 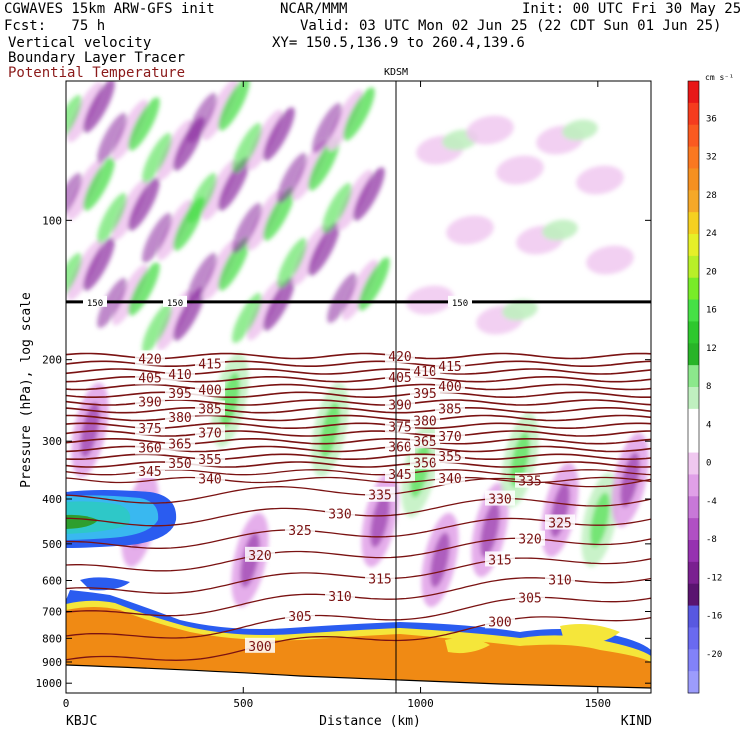 I want to click on colorbar-tick-label: 8, so click(x=708, y=387).